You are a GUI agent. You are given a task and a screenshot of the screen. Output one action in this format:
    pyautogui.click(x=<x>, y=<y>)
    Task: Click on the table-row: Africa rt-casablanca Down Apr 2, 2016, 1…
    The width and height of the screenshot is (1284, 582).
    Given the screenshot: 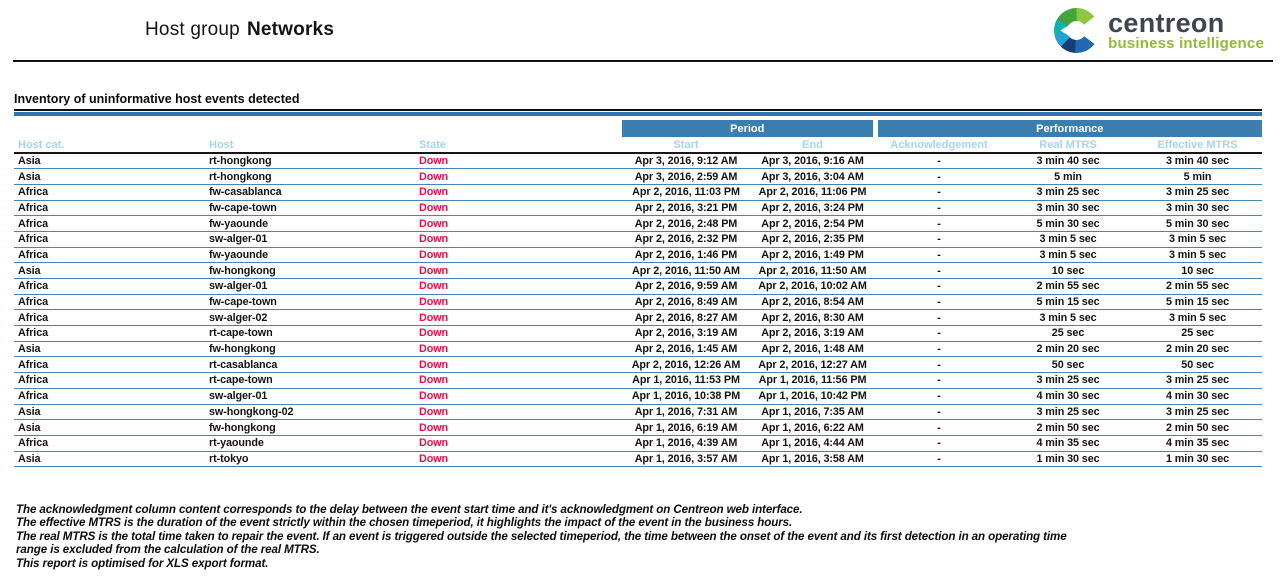 What is the action you would take?
    pyautogui.click(x=638, y=365)
    